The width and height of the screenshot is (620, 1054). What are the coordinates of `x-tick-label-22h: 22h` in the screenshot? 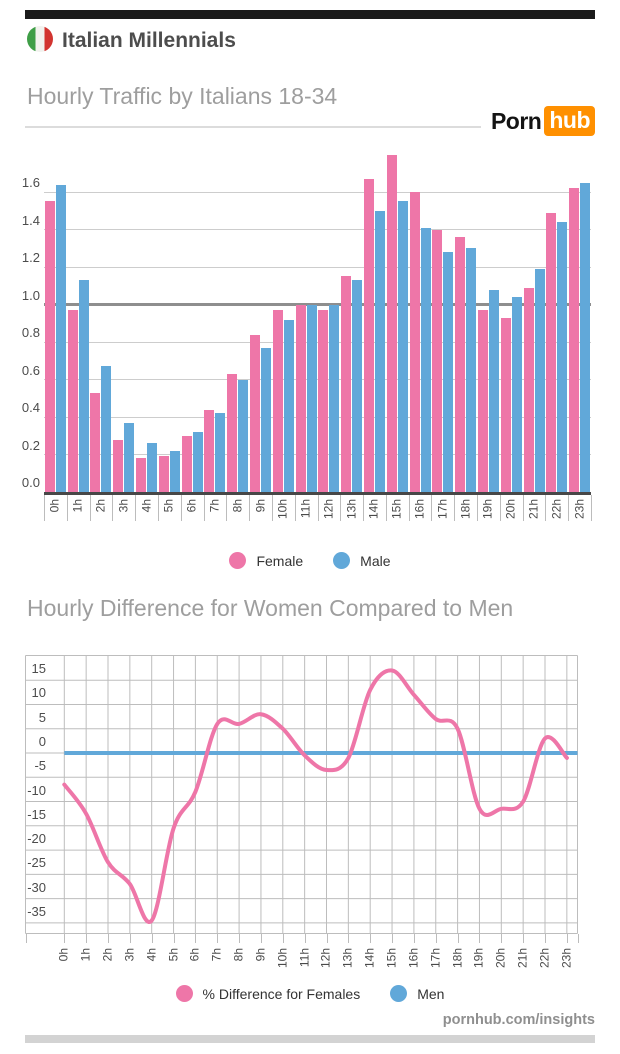 It's located at (556, 509).